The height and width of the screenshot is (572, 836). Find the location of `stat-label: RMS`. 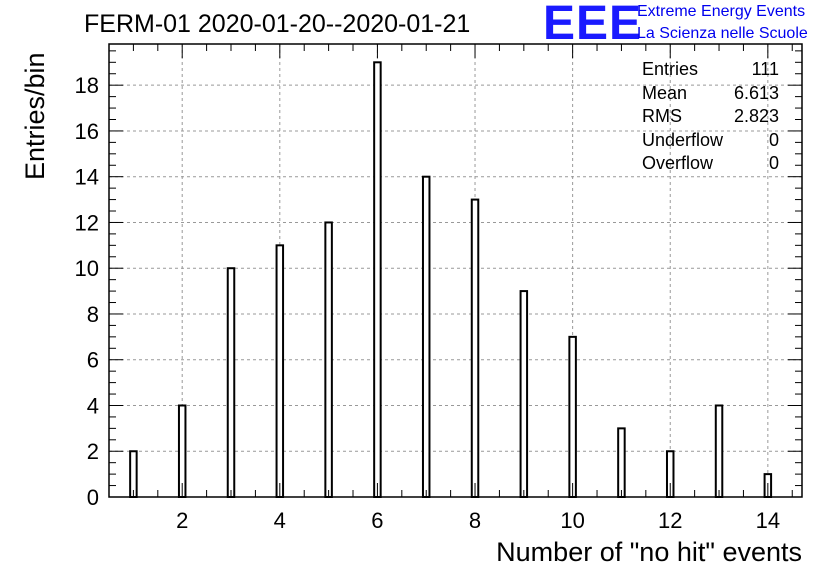

stat-label: RMS is located at coordinates (662, 116).